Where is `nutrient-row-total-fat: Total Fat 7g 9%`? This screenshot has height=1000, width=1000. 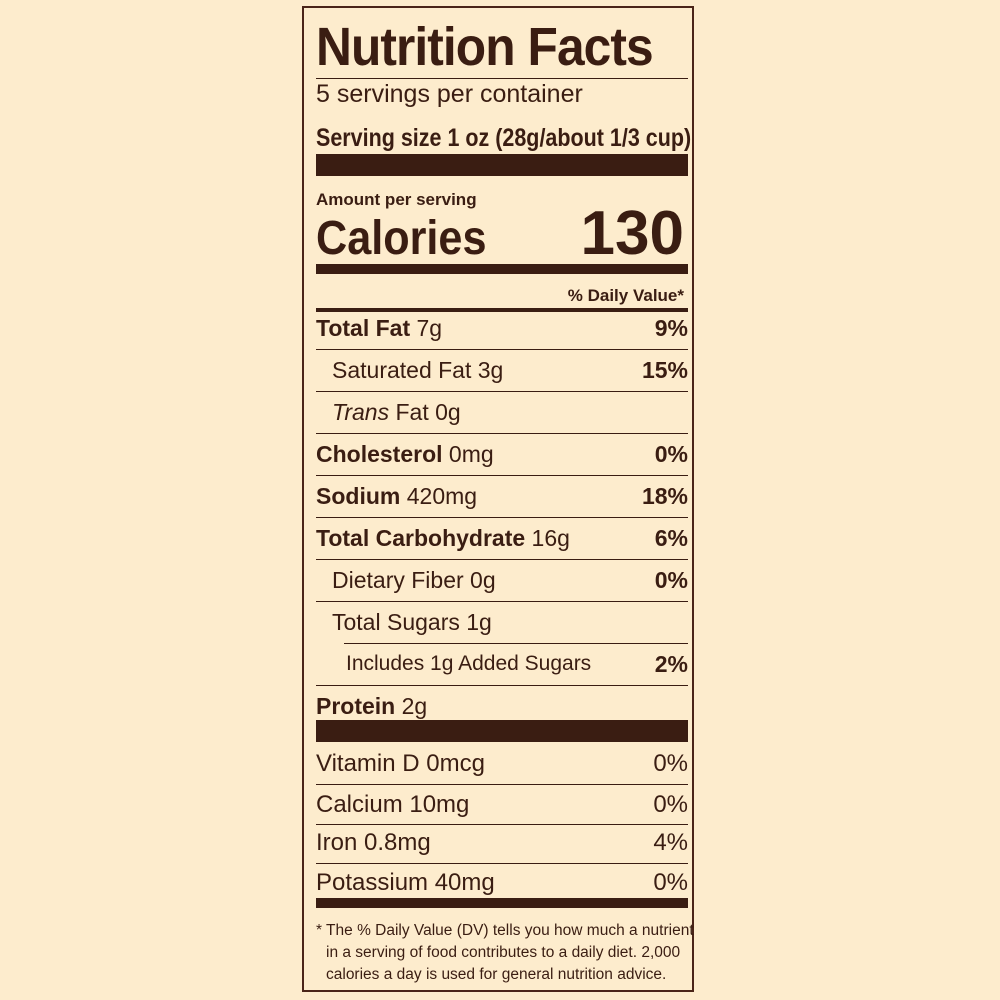 nutrient-row-total-fat: Total Fat 7g 9% is located at coordinates (502, 328).